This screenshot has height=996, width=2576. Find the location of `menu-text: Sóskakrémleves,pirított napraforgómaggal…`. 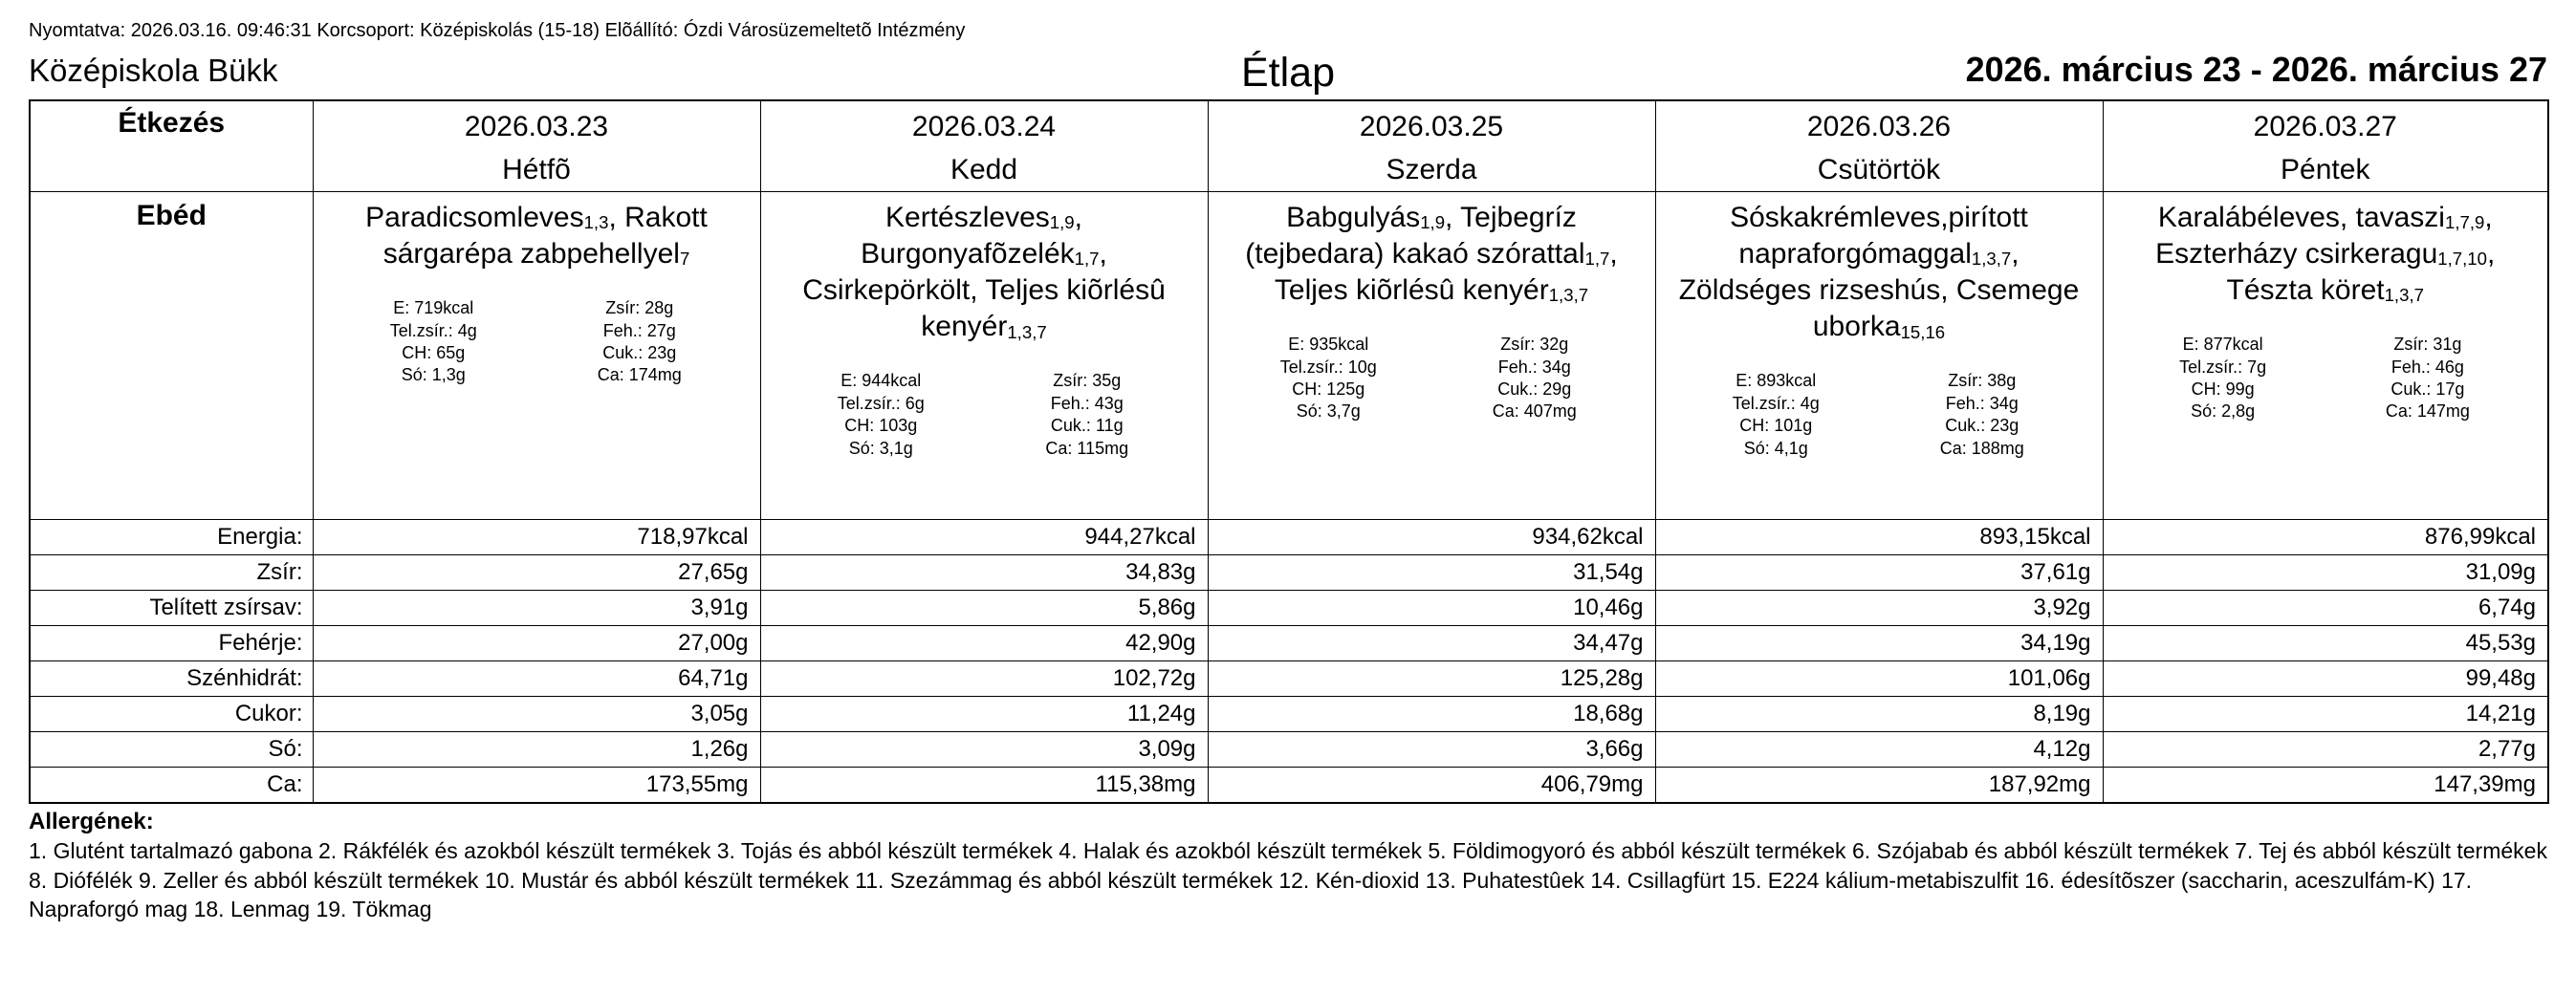

menu-text: Sóskakrémleves,pirított napraforgómaggal… is located at coordinates (1879, 272).